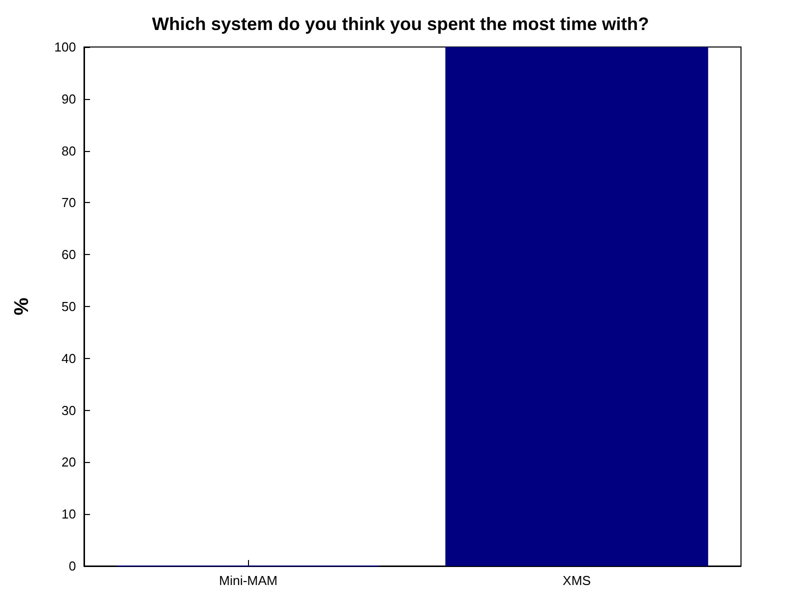 The image size is (801, 608). What do you see at coordinates (401, 24) in the screenshot?
I see `chart-title: Which system do you think you spent the most time with?` at bounding box center [401, 24].